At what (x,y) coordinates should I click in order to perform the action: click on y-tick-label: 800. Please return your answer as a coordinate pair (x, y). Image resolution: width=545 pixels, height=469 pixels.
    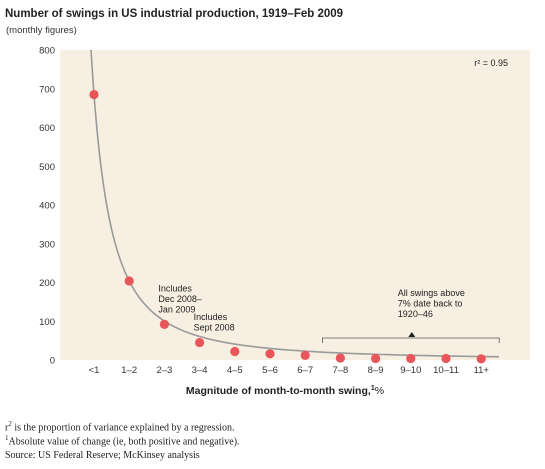
    Looking at the image, I should click on (47, 51).